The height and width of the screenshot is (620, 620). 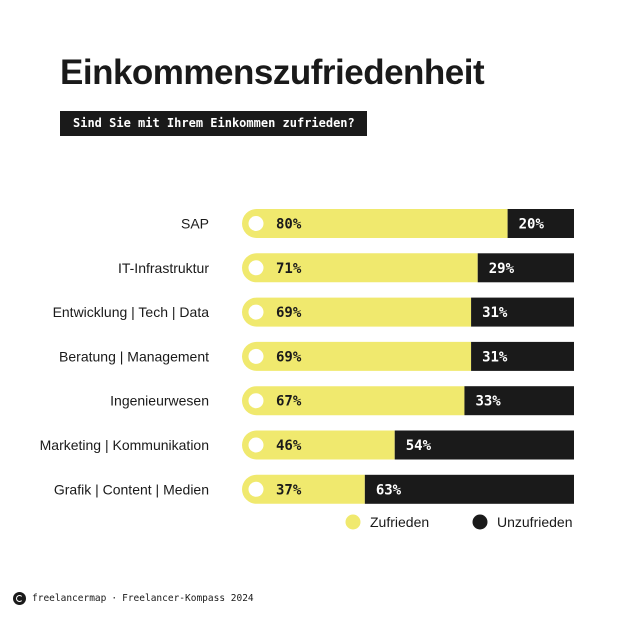 What do you see at coordinates (159, 401) in the screenshot?
I see `category-label: Ingenieurwesen` at bounding box center [159, 401].